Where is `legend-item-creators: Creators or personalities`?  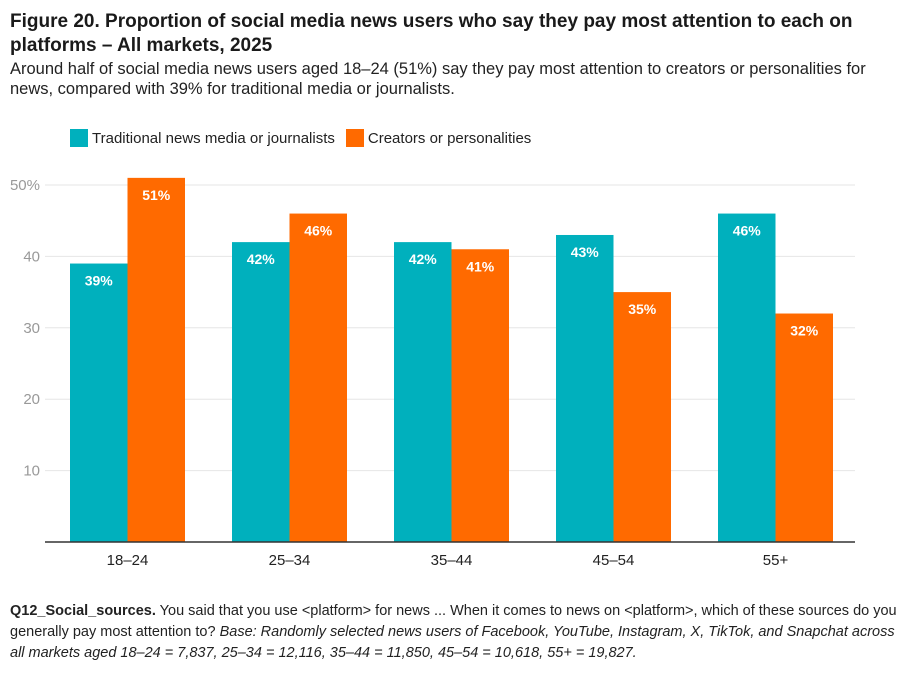
legend-item-creators: Creators or personalities is located at coordinates (438, 138).